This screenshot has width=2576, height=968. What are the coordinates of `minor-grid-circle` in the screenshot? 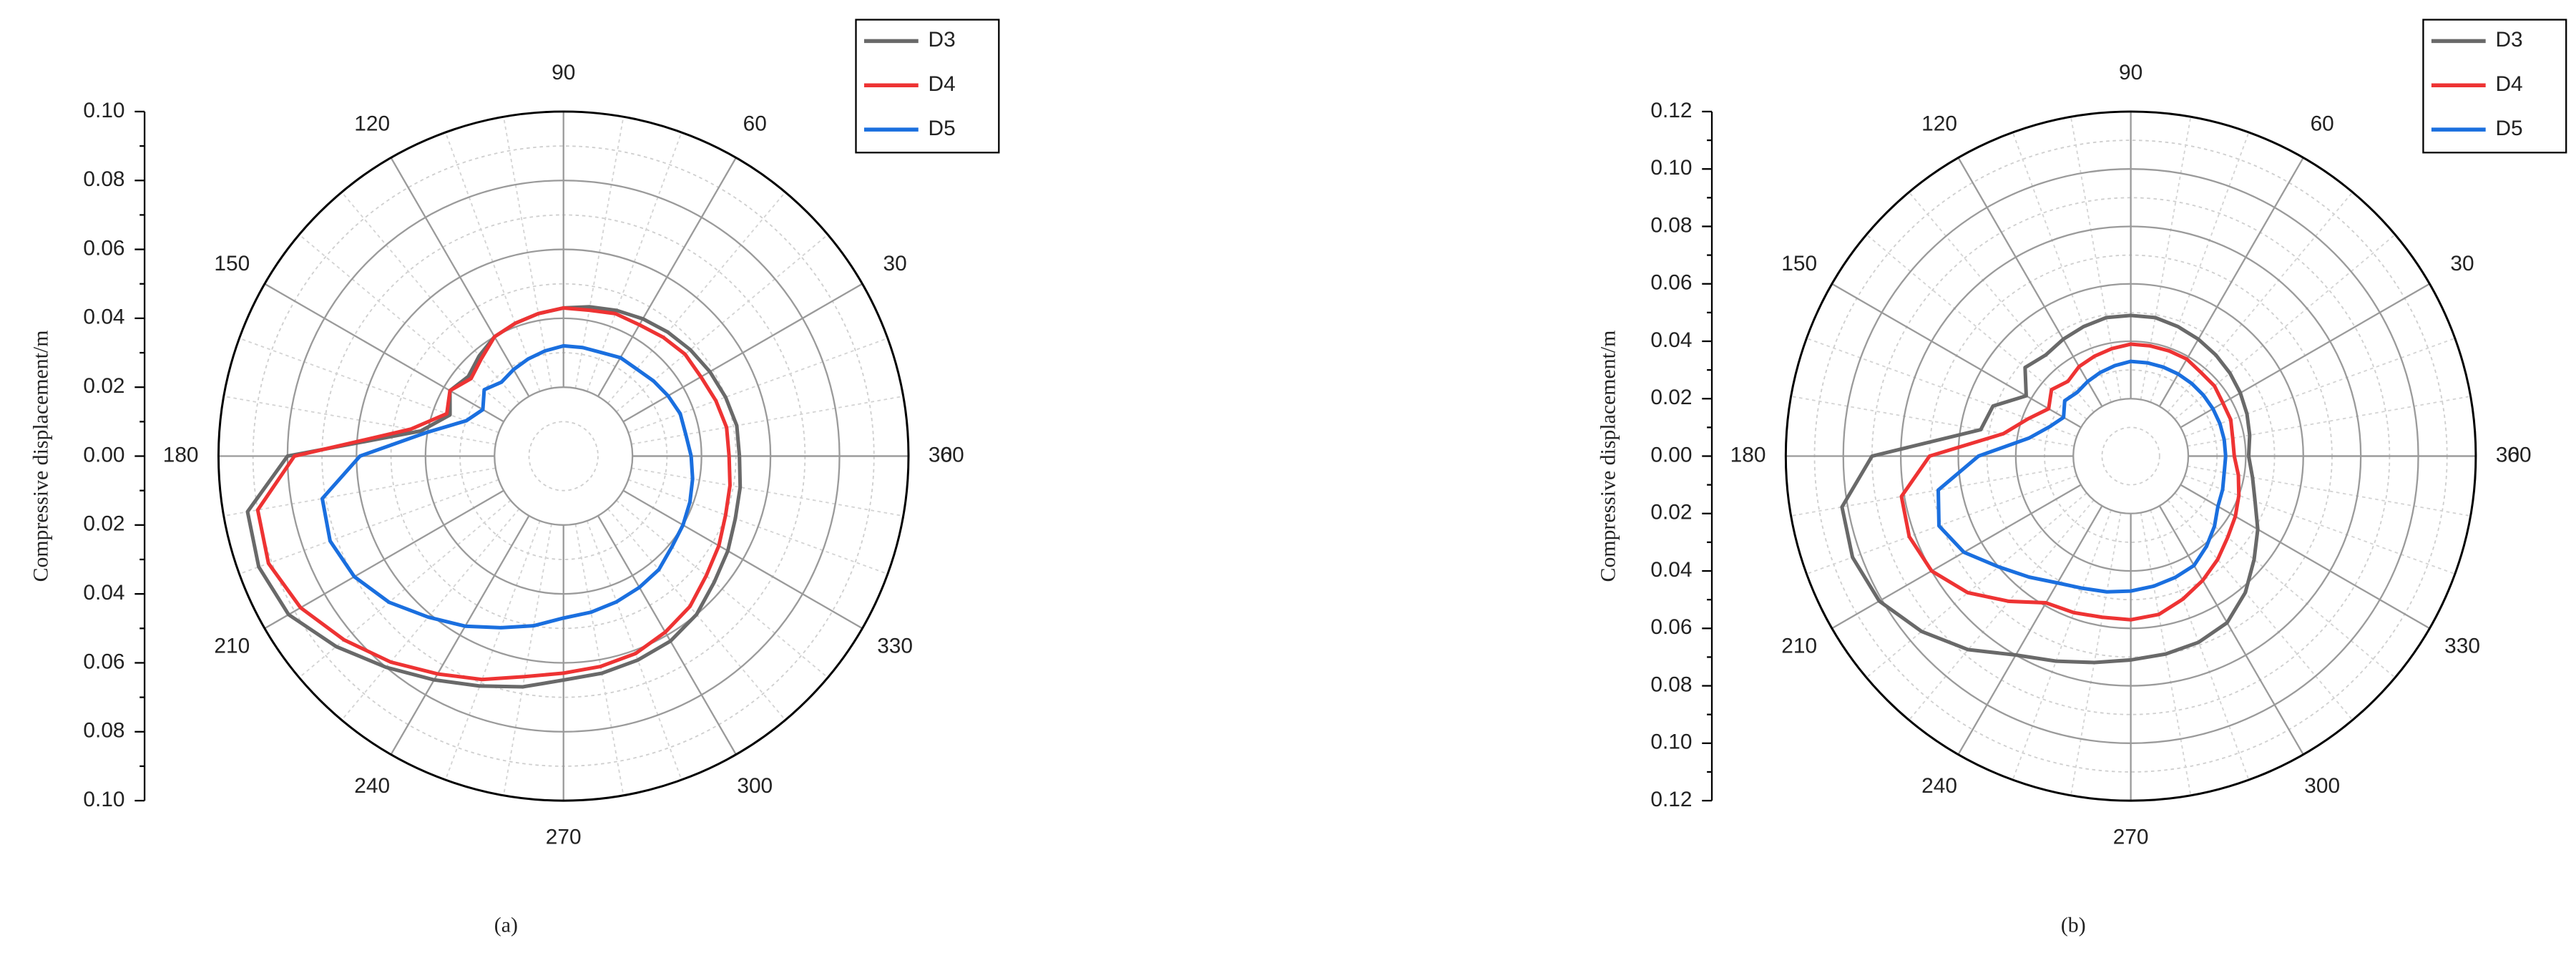 It's located at (563, 456).